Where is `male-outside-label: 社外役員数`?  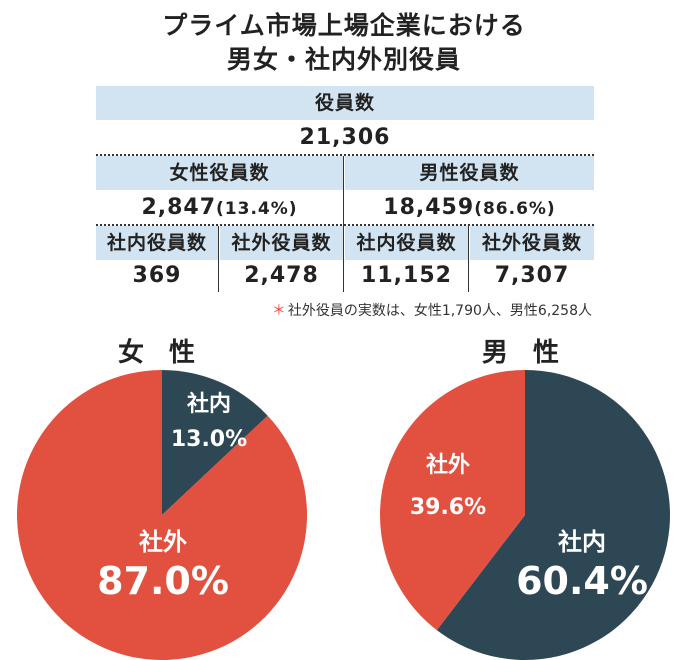 male-outside-label: 社外役員数 is located at coordinates (532, 243).